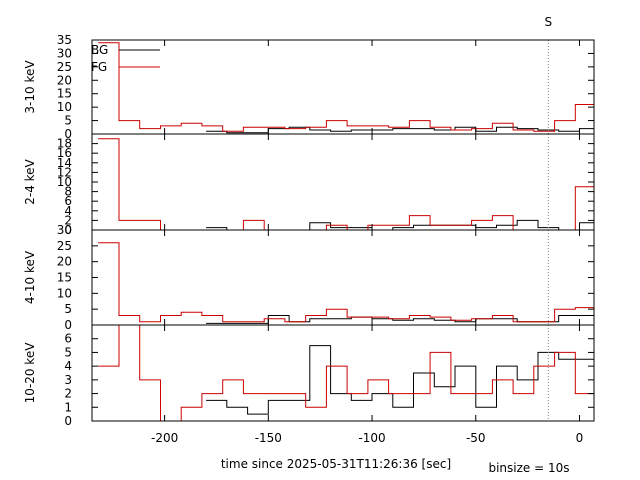 This screenshot has width=640, height=480. What do you see at coordinates (476, 438) in the screenshot?
I see `x-tick-label: -50` at bounding box center [476, 438].